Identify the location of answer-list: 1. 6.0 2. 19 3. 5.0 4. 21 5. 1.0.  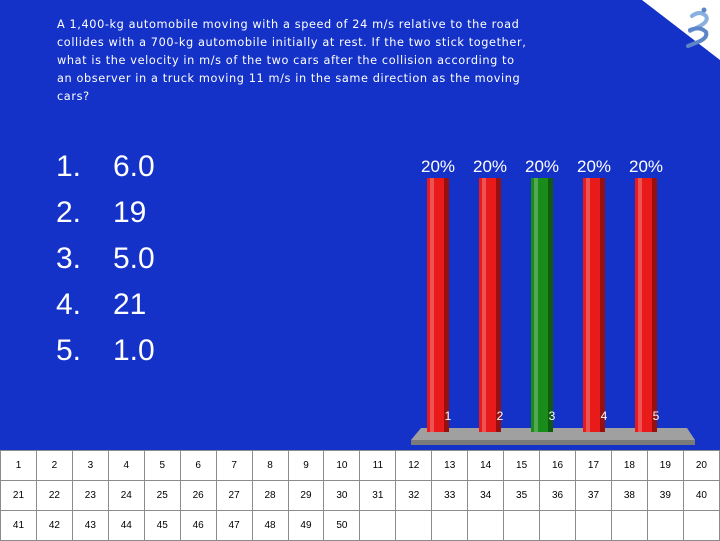
(105, 259).